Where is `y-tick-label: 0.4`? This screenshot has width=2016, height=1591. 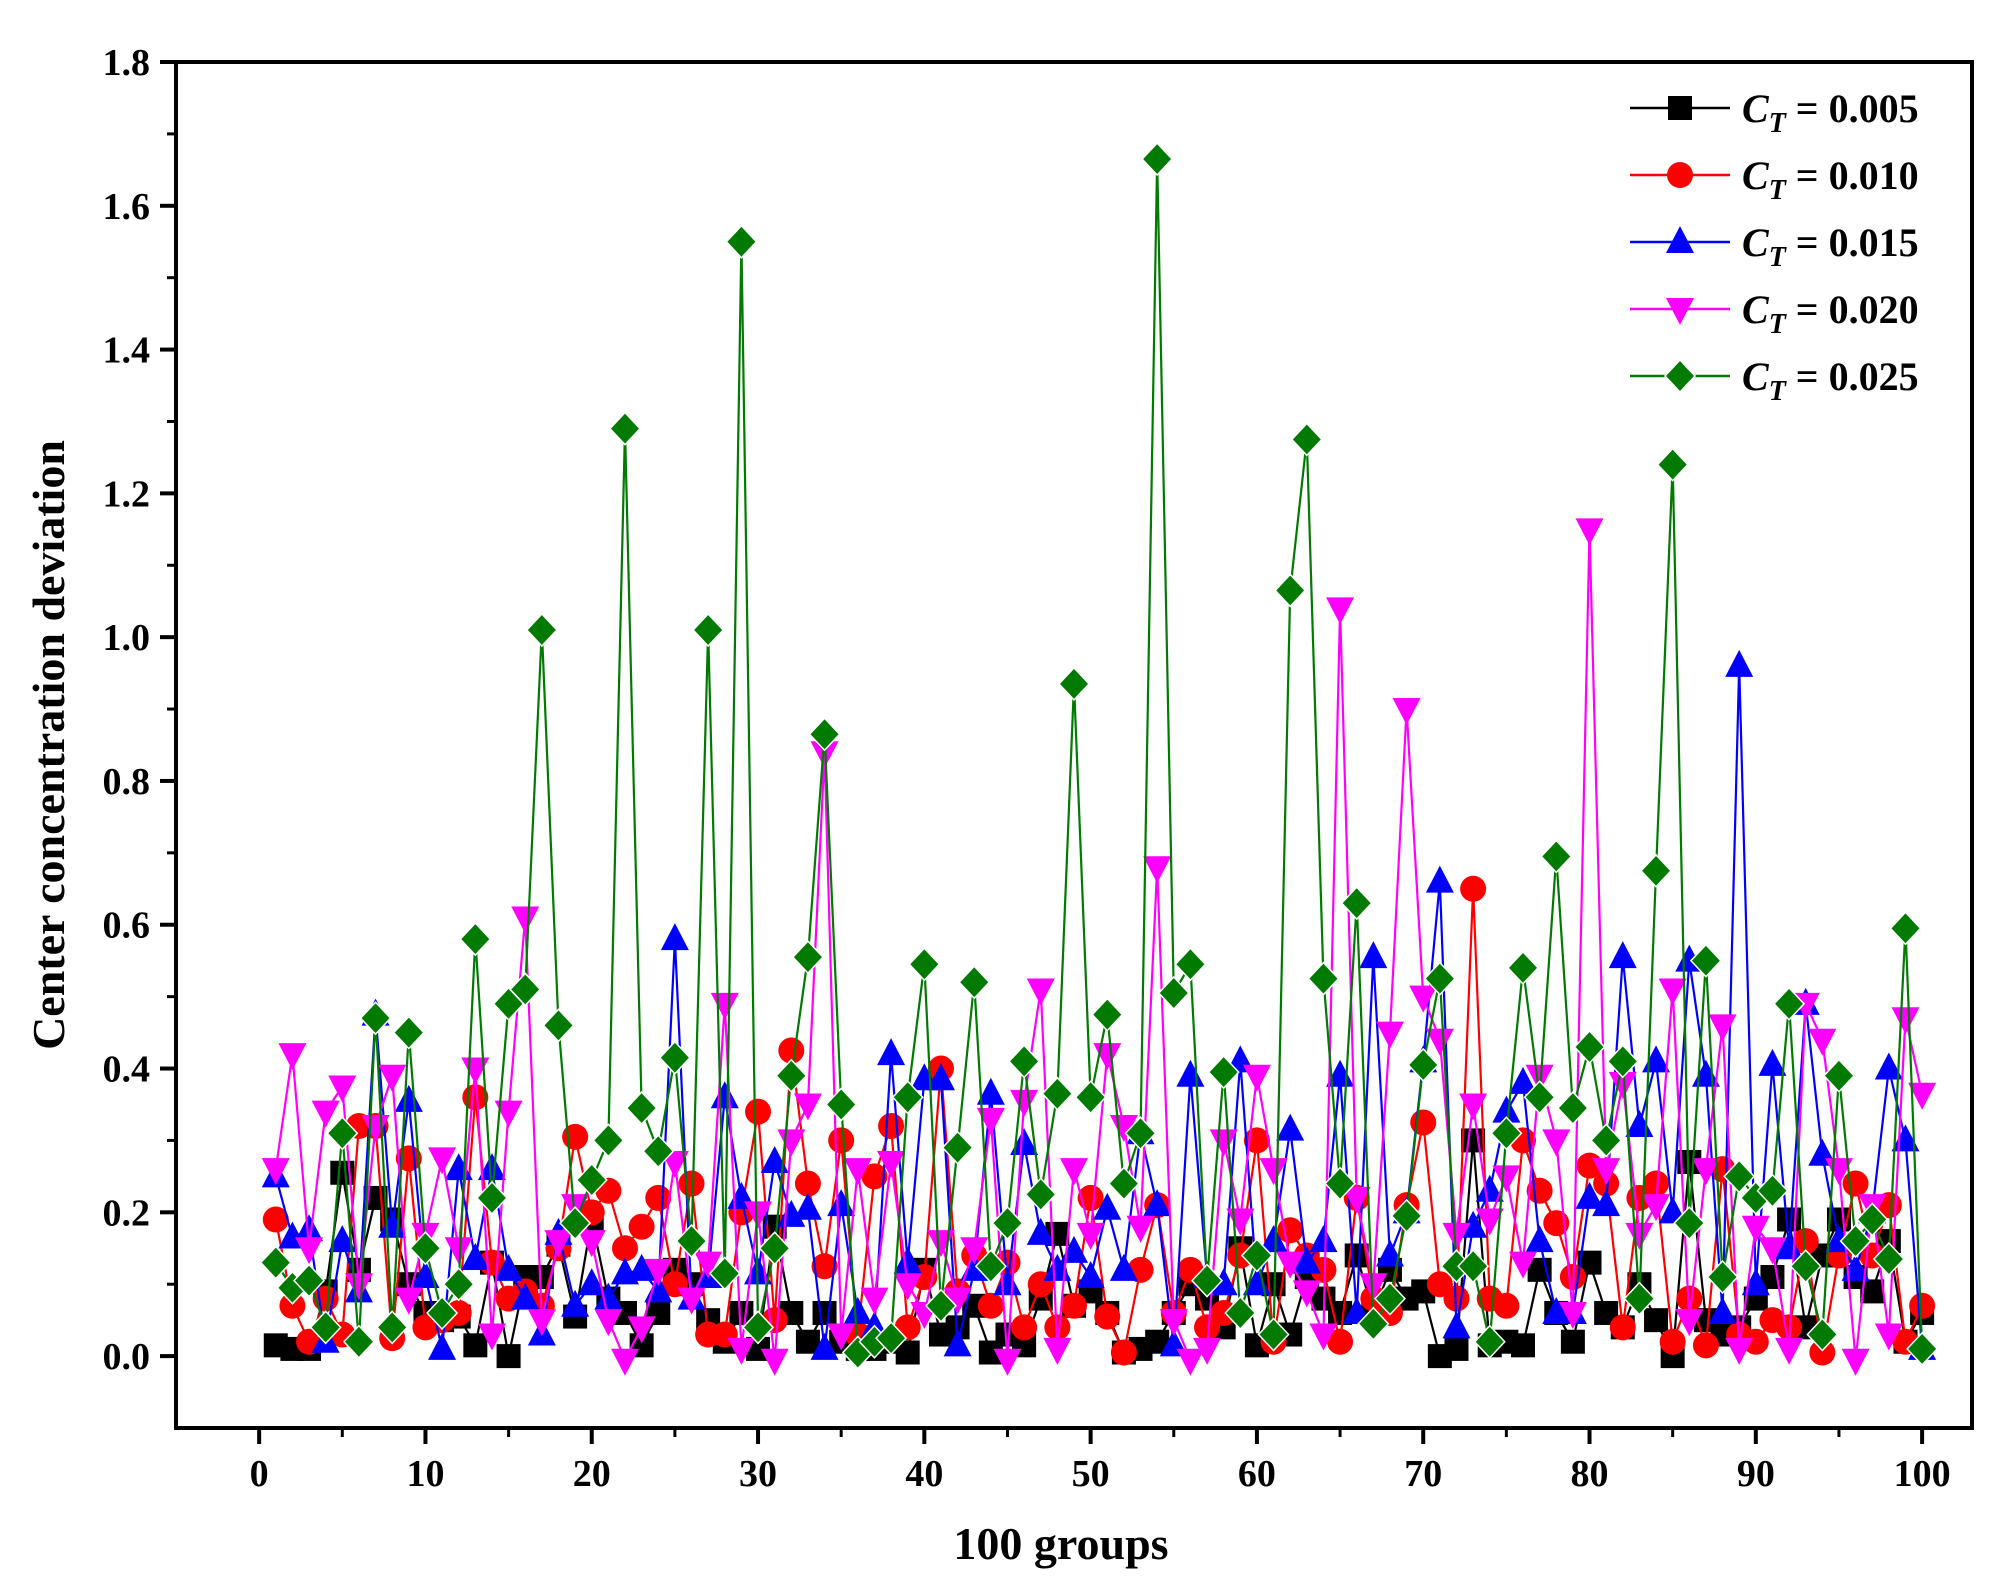 y-tick-label: 0.4 is located at coordinates (127, 1070).